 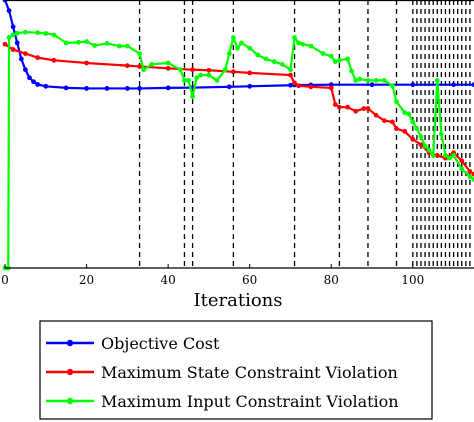 I want to click on x-tick-label: 20, so click(x=86, y=280).